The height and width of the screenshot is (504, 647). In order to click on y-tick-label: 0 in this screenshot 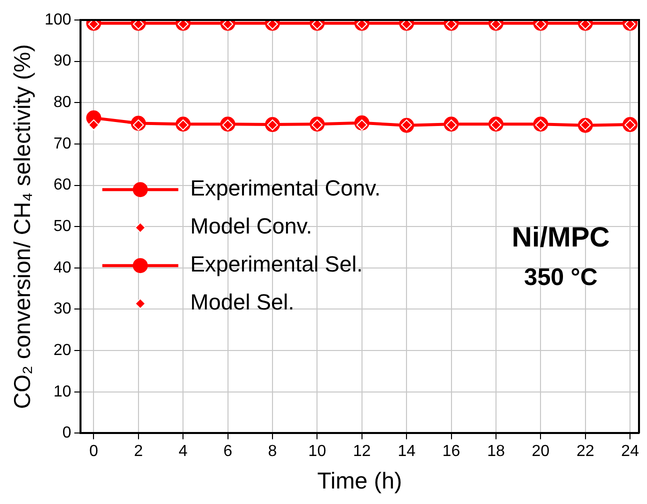, I will do `click(67, 433)`.